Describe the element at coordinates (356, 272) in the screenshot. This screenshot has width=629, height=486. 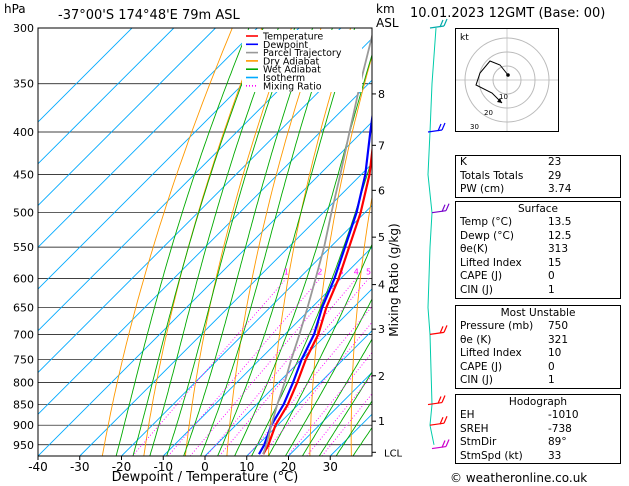
I see `mixing-ratio-label: 4` at that location.